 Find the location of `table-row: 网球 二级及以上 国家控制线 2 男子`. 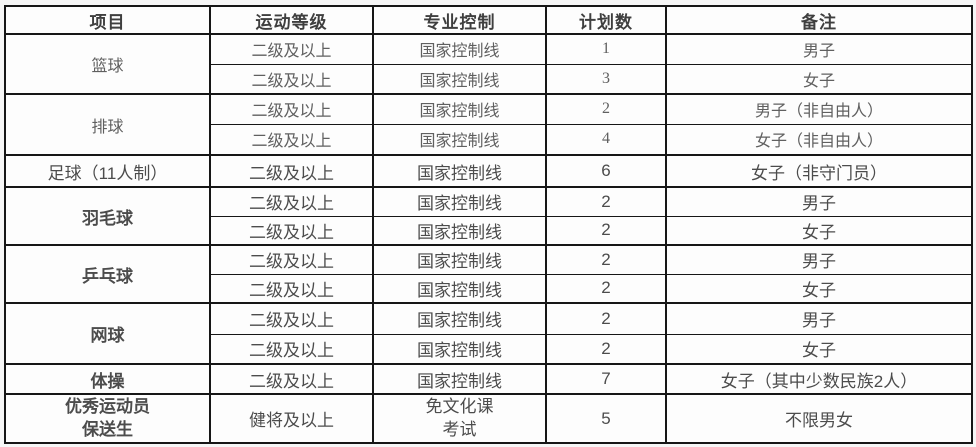

table-row: 网球 二级及以上 国家控制线 2 男子 is located at coordinates (488, 333).